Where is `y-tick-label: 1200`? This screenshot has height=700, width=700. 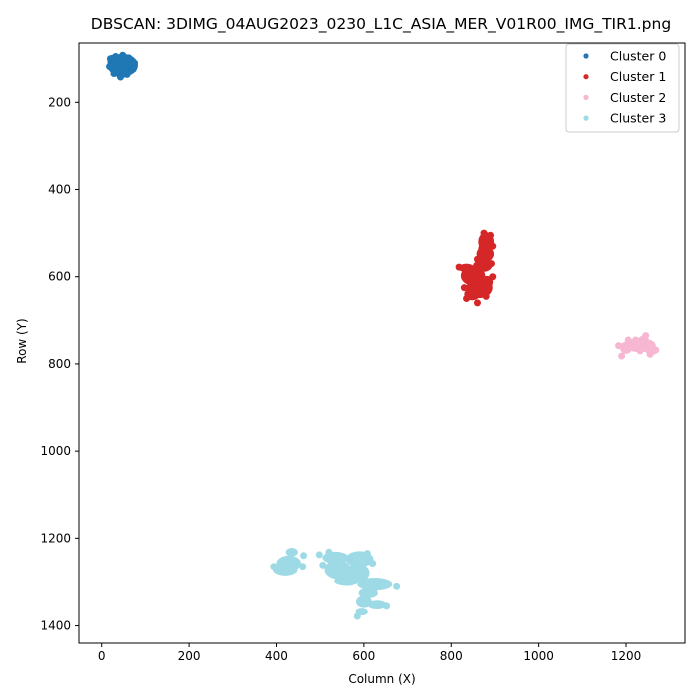
y-tick-label: 1200 is located at coordinates (55, 538).